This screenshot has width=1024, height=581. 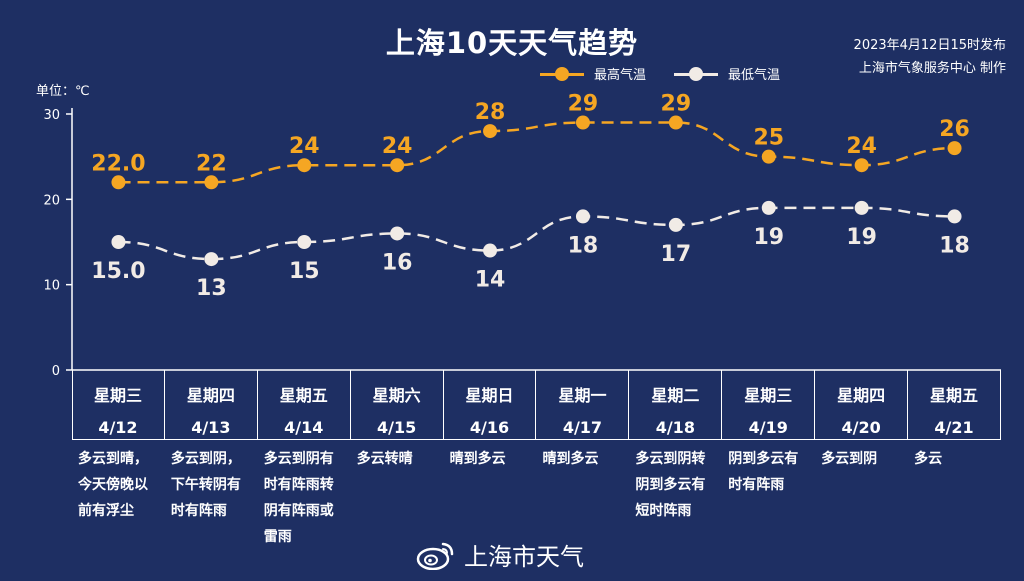 I want to click on data-label-low-9: 18, so click(x=954, y=245).